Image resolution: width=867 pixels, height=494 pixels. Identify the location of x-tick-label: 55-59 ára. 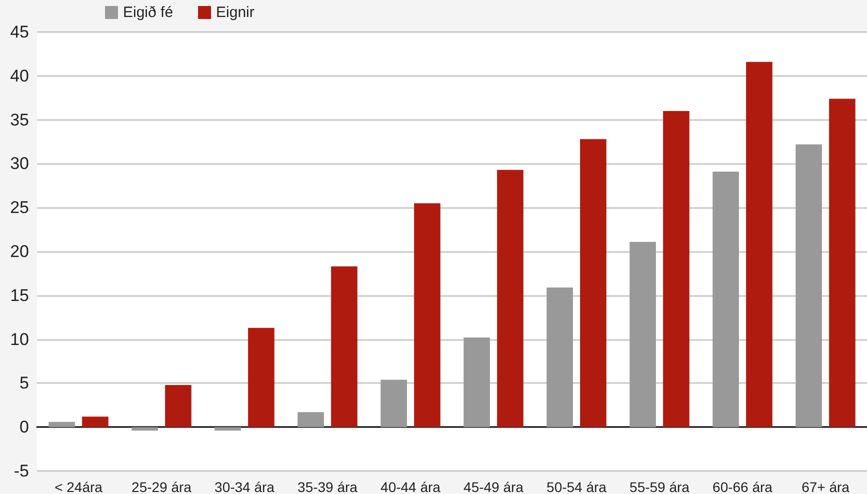
(660, 486).